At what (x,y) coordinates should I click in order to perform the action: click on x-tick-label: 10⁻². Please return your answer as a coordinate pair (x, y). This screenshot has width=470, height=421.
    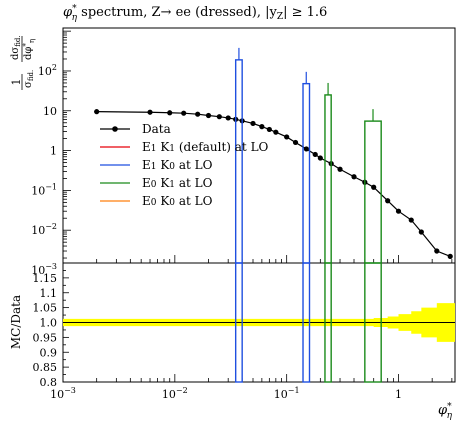
    Looking at the image, I should click on (175, 393).